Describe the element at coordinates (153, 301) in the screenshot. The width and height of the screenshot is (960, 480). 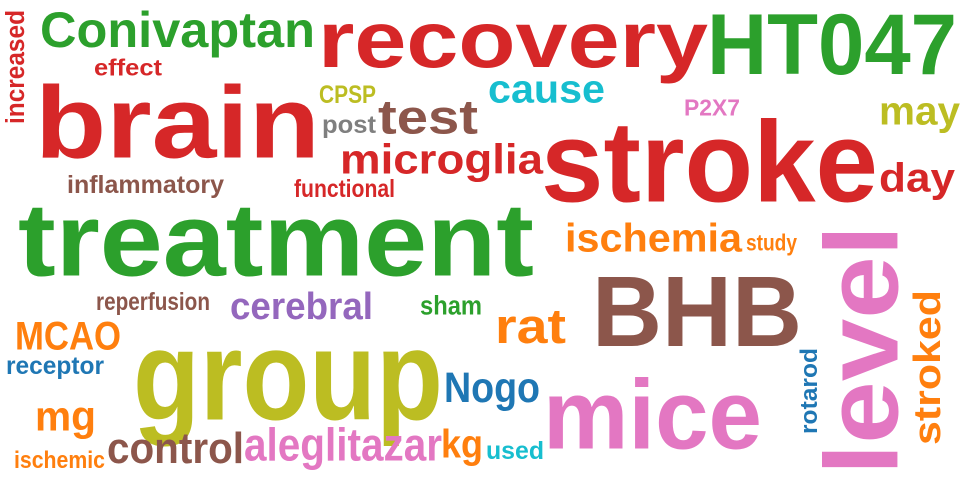
I see `word-reperfusion: reperfusion` at that location.